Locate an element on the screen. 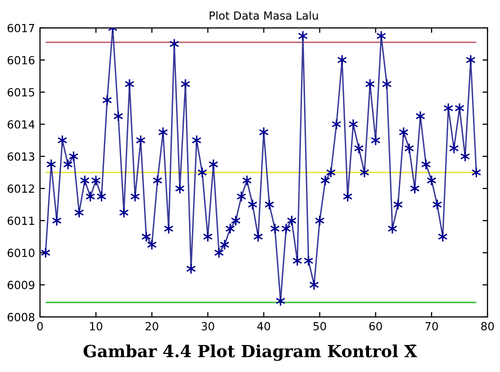 The image size is (500, 372). x-tick-label: 20 is located at coordinates (152, 326).